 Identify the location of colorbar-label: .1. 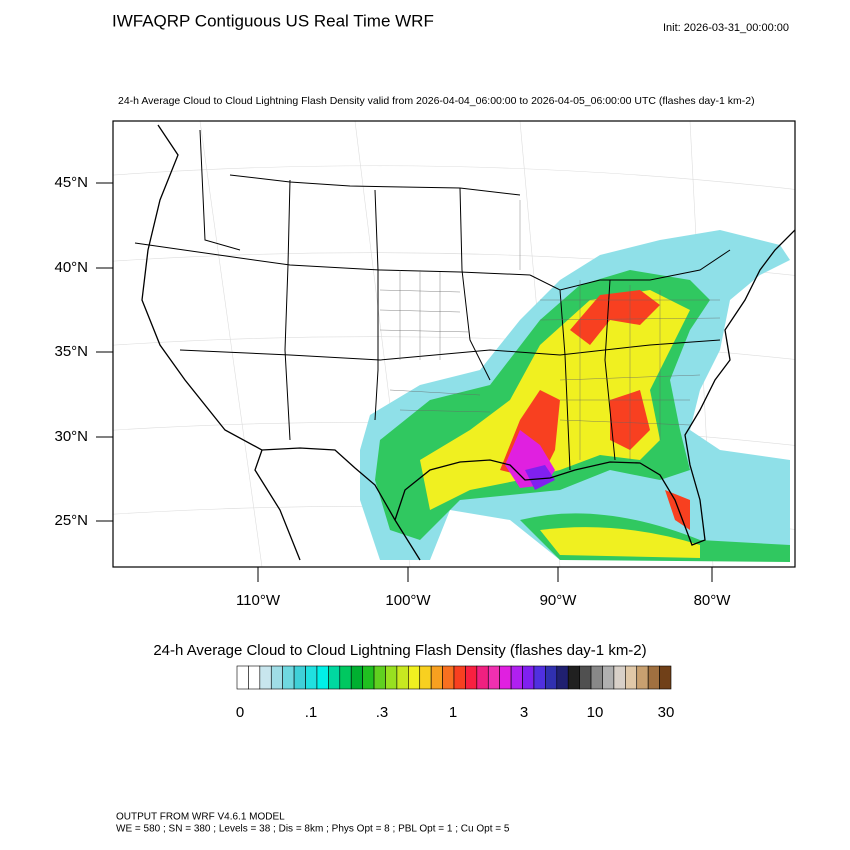
(311, 712).